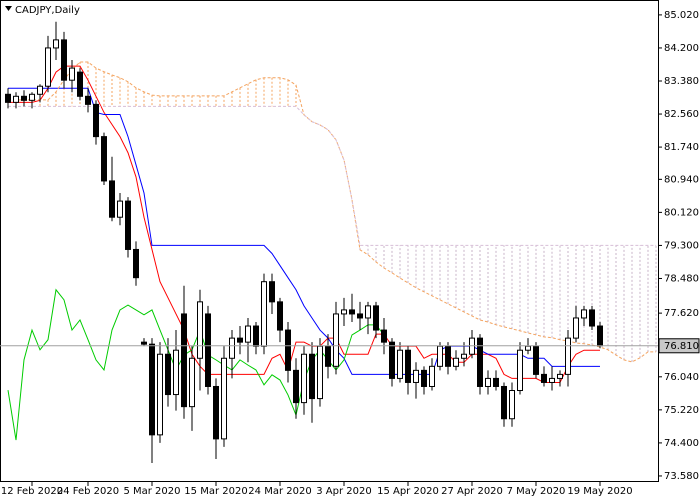  I want to click on x-tick-label: 12 Feb 2020, so click(32, 491).